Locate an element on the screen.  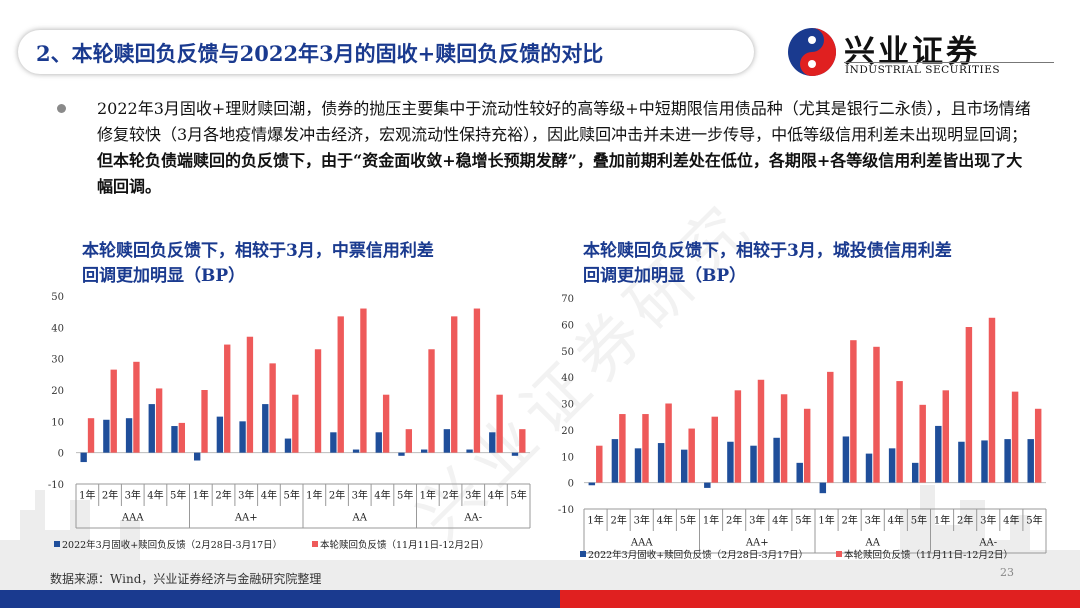
bullet-icon is located at coordinates (61, 108).